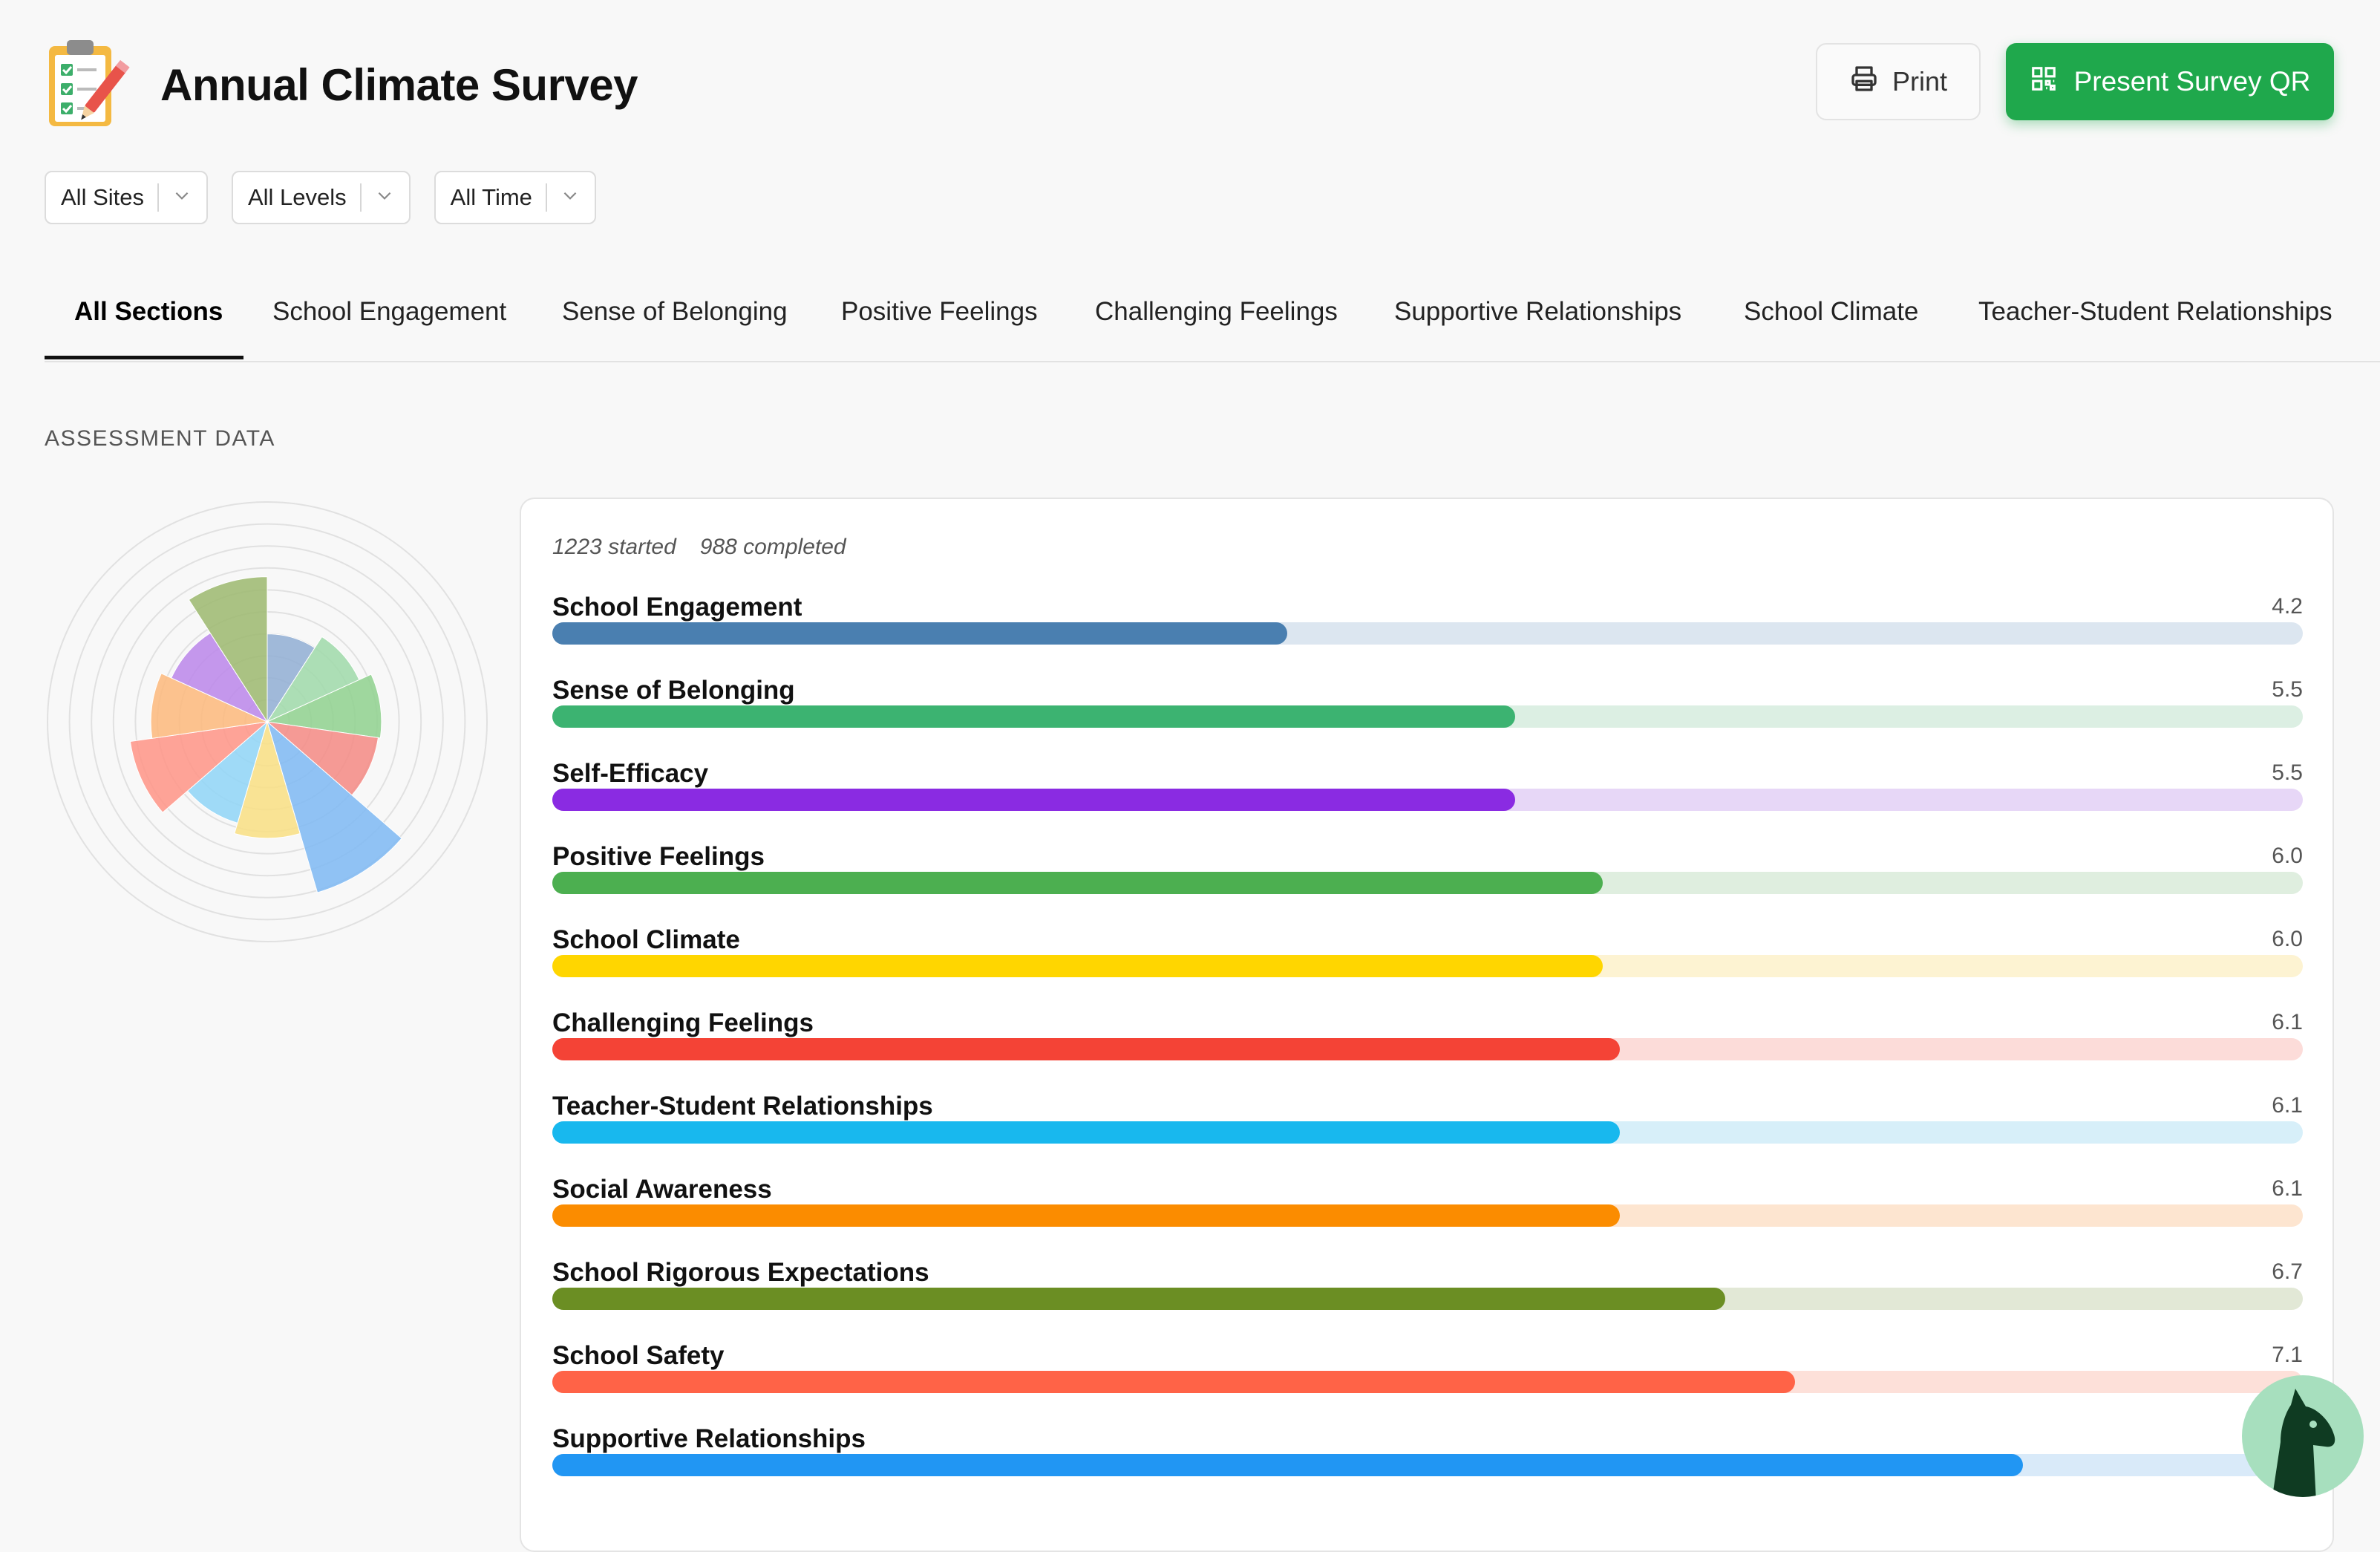 This screenshot has height=1552, width=2380. What do you see at coordinates (683, 1022) in the screenshot?
I see `metric-label: Challenging Feelings` at bounding box center [683, 1022].